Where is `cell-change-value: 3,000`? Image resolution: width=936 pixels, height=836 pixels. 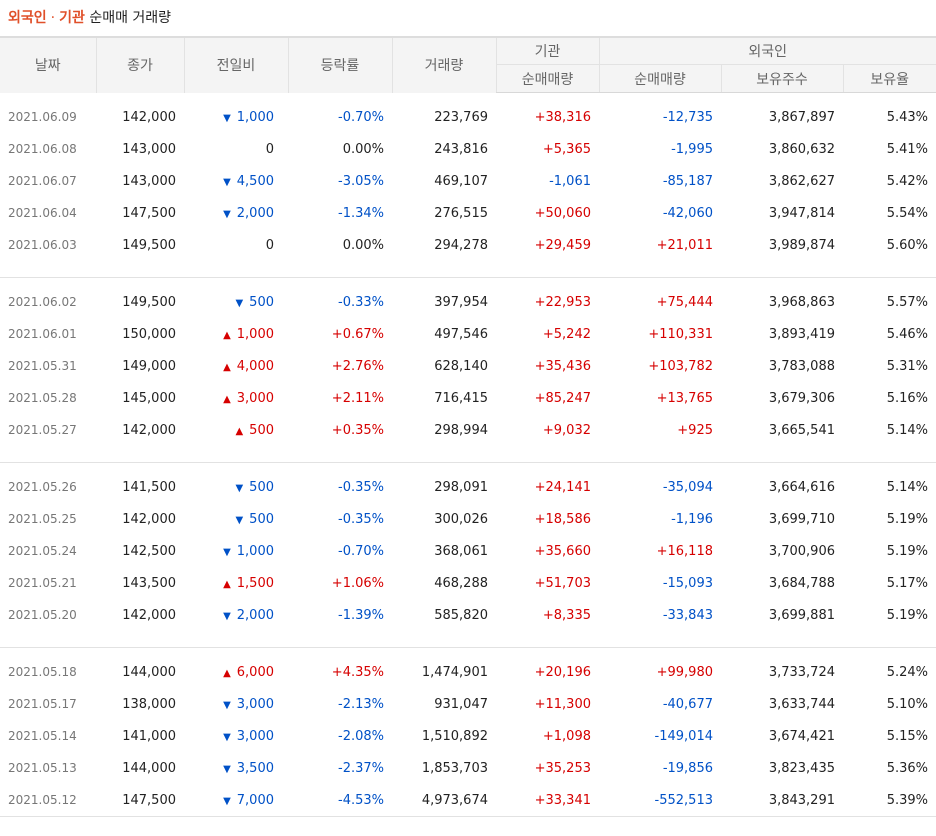
cell-change-value: 3,000 is located at coordinates (255, 704).